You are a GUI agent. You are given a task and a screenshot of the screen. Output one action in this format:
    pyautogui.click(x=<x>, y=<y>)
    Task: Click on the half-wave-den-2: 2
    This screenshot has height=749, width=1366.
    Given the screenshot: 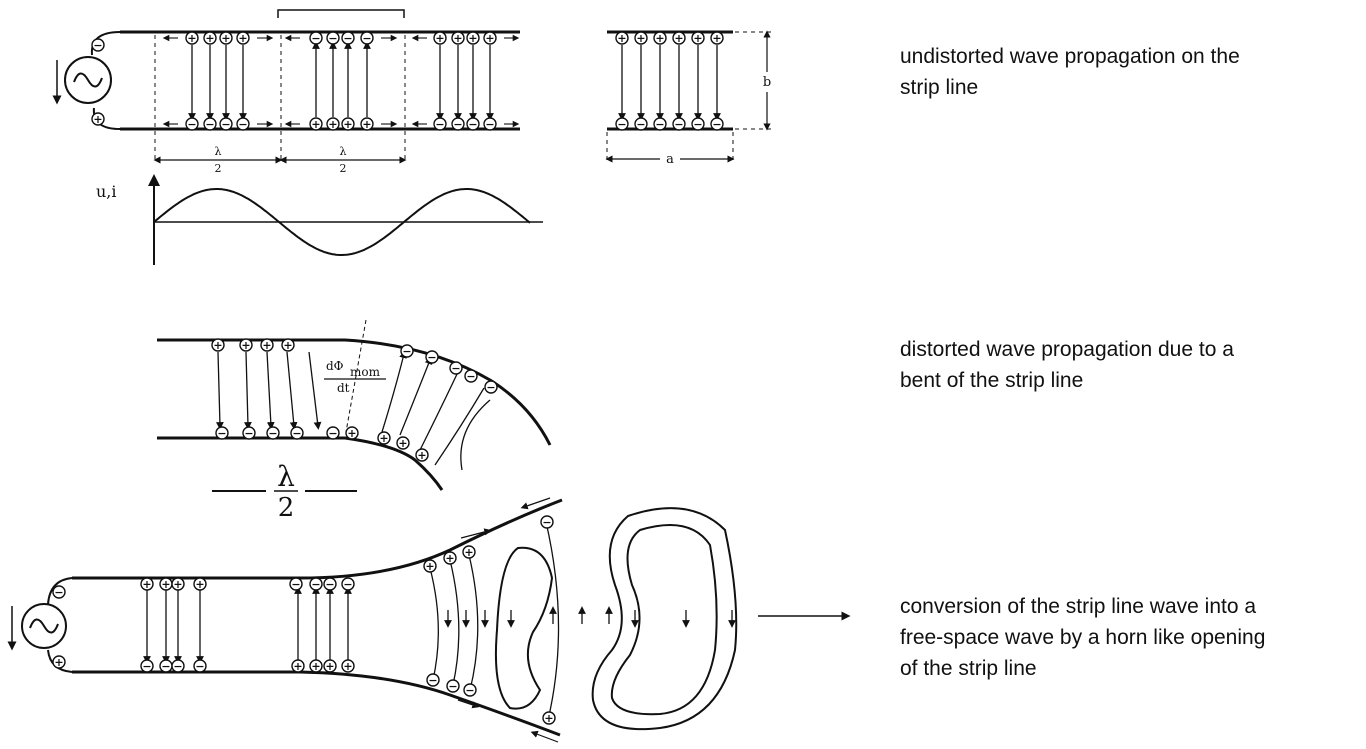 What is the action you would take?
    pyautogui.click(x=343, y=168)
    